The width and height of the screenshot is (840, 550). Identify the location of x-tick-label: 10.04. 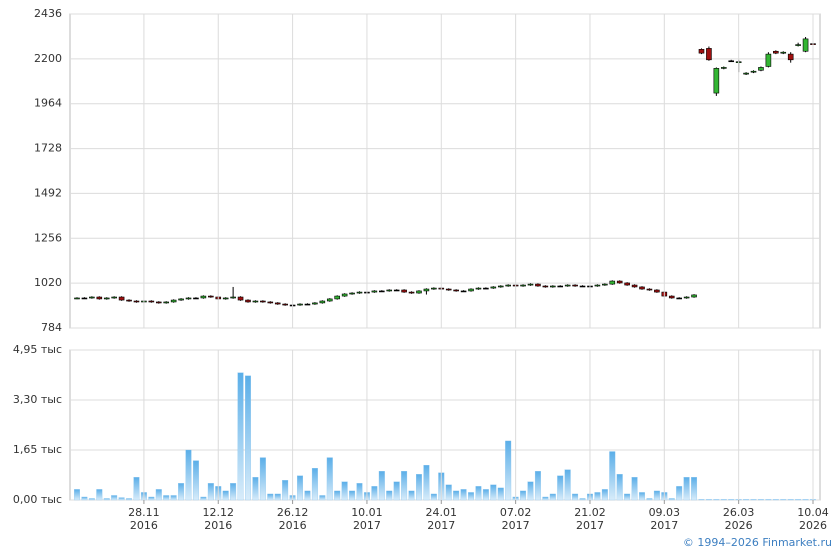
(813, 512).